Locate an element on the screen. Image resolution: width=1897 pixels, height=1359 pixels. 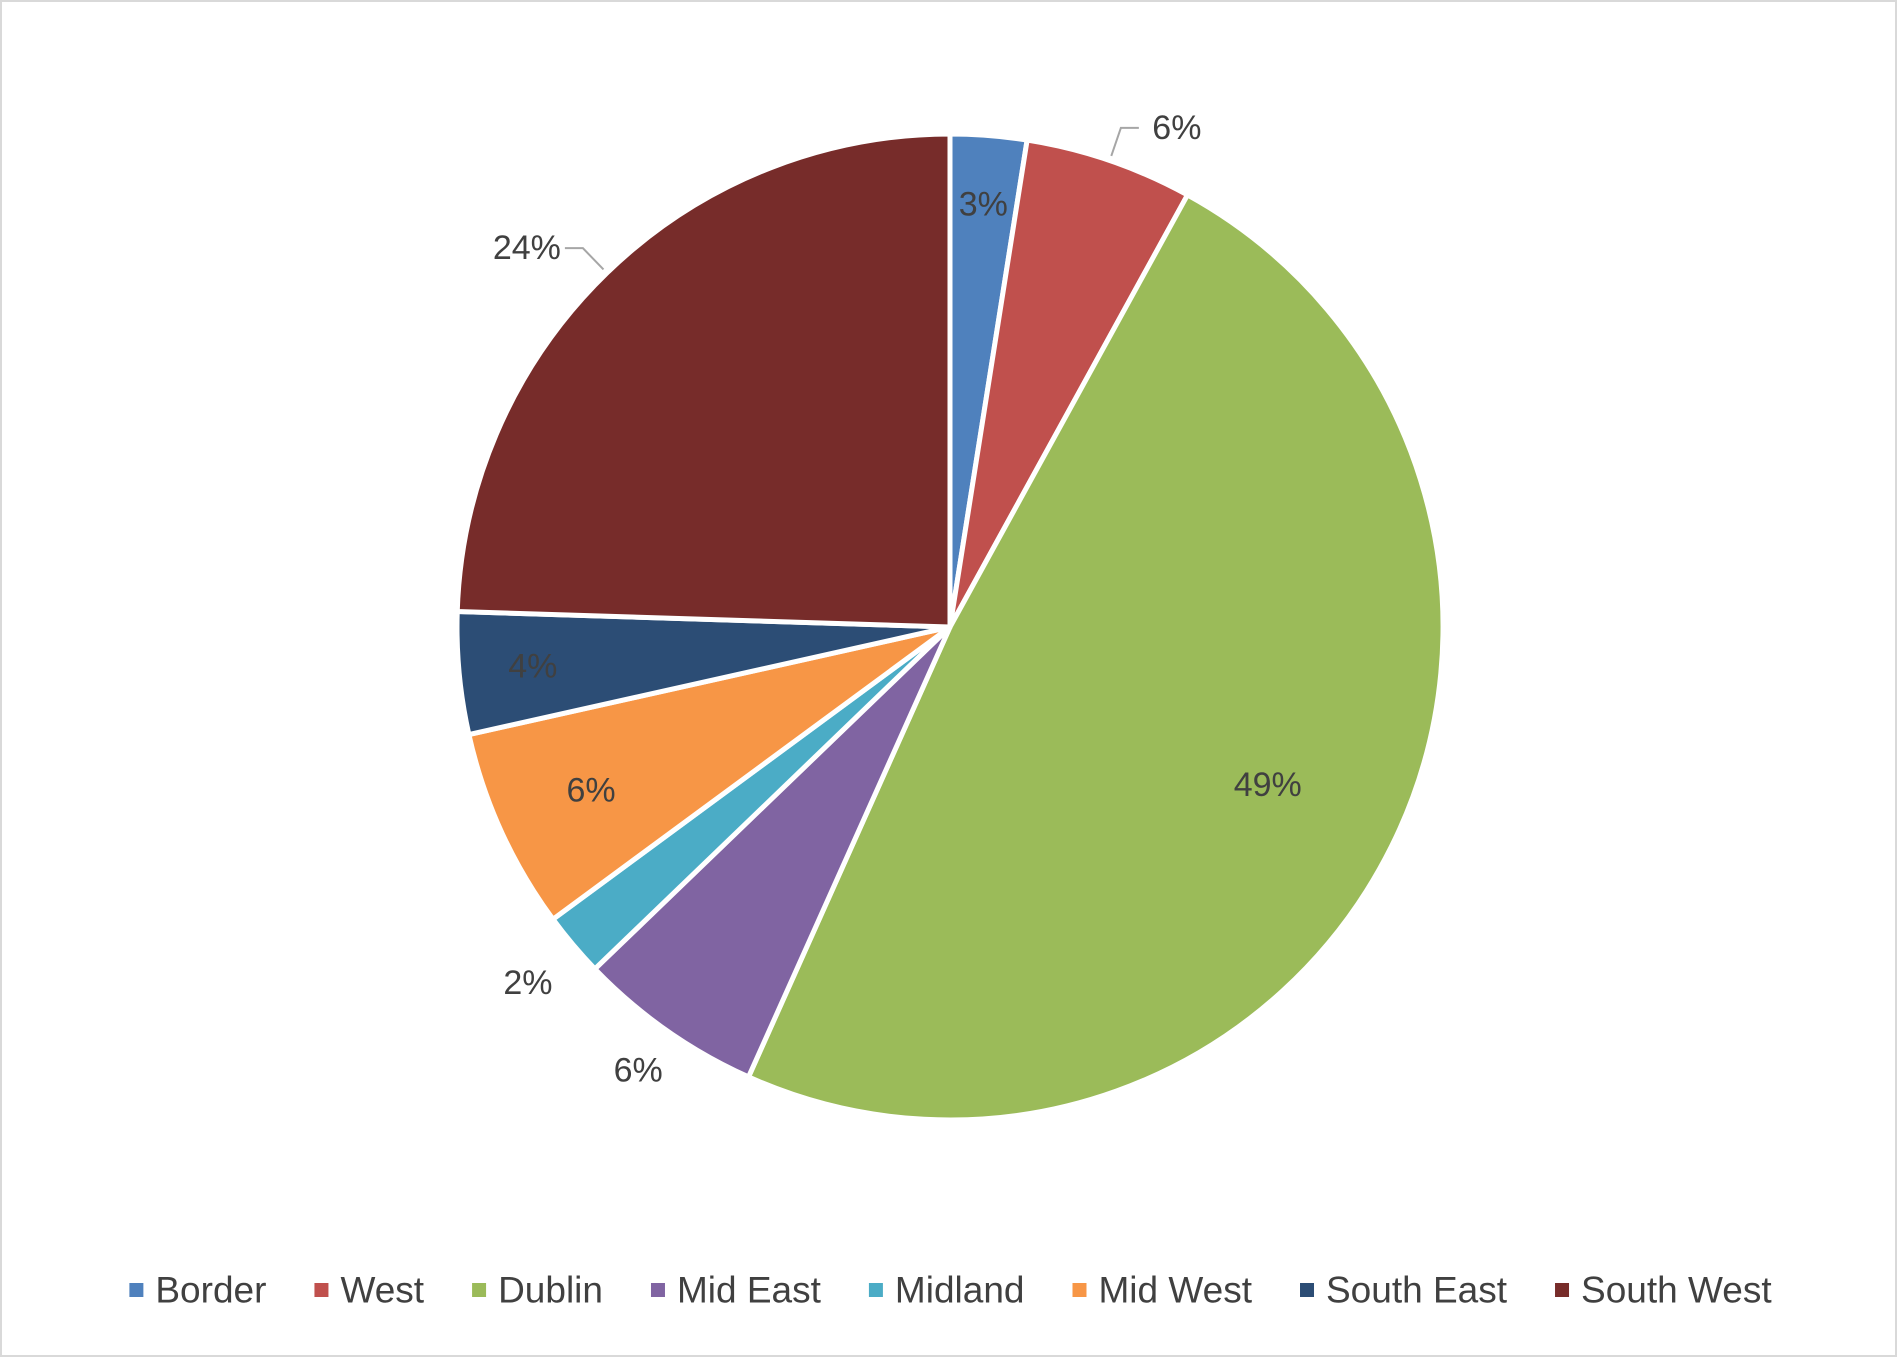
legend-item-west: West is located at coordinates (369, 1290).